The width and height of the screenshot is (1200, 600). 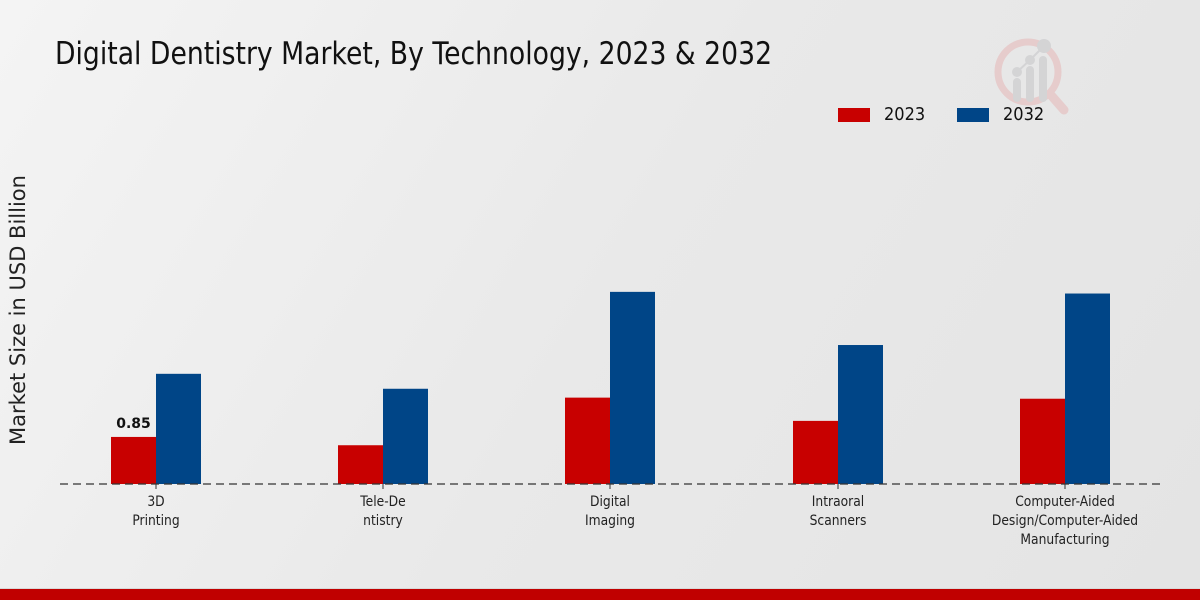 I want to click on x-tick-label-1: Tele-De ntistry, so click(x=382, y=511).